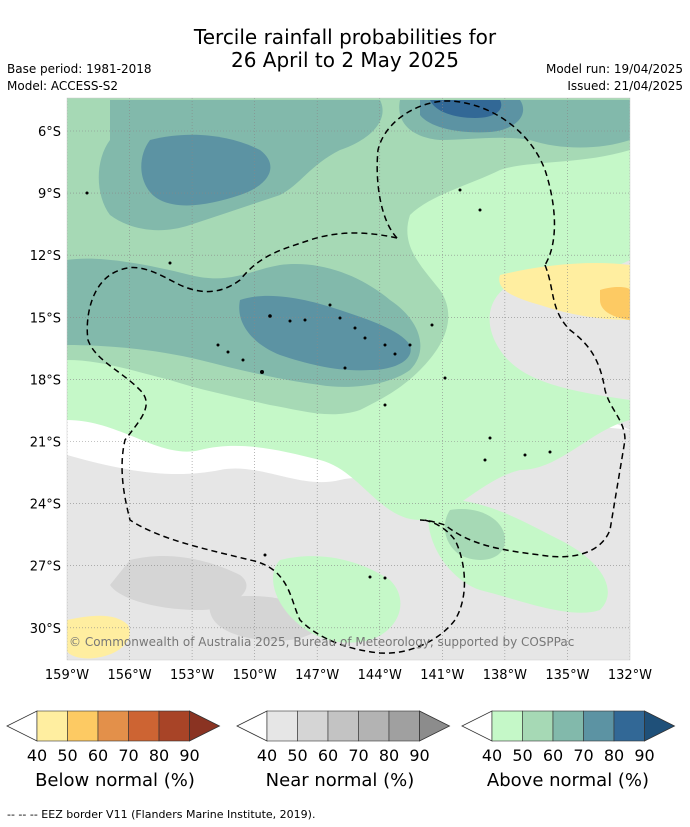 This screenshot has width=690, height=827. What do you see at coordinates (474, 534) in the screenshot?
I see `above-normal-region-50-south` at bounding box center [474, 534].